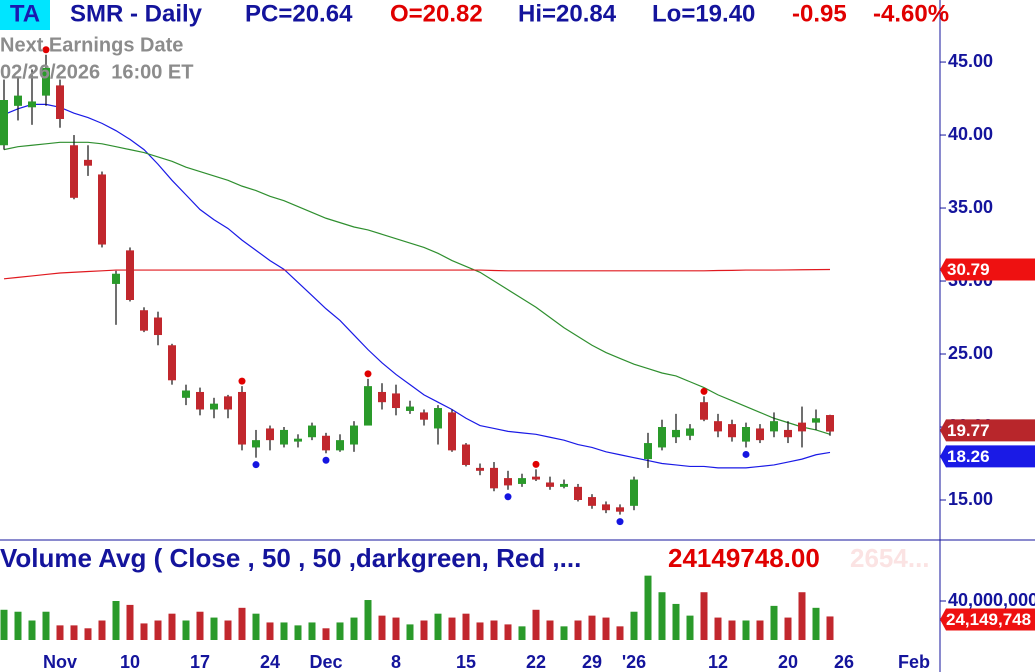 This screenshot has width=1035, height=672. What do you see at coordinates (718, 662) in the screenshot?
I see `x-tick-label: 12` at bounding box center [718, 662].